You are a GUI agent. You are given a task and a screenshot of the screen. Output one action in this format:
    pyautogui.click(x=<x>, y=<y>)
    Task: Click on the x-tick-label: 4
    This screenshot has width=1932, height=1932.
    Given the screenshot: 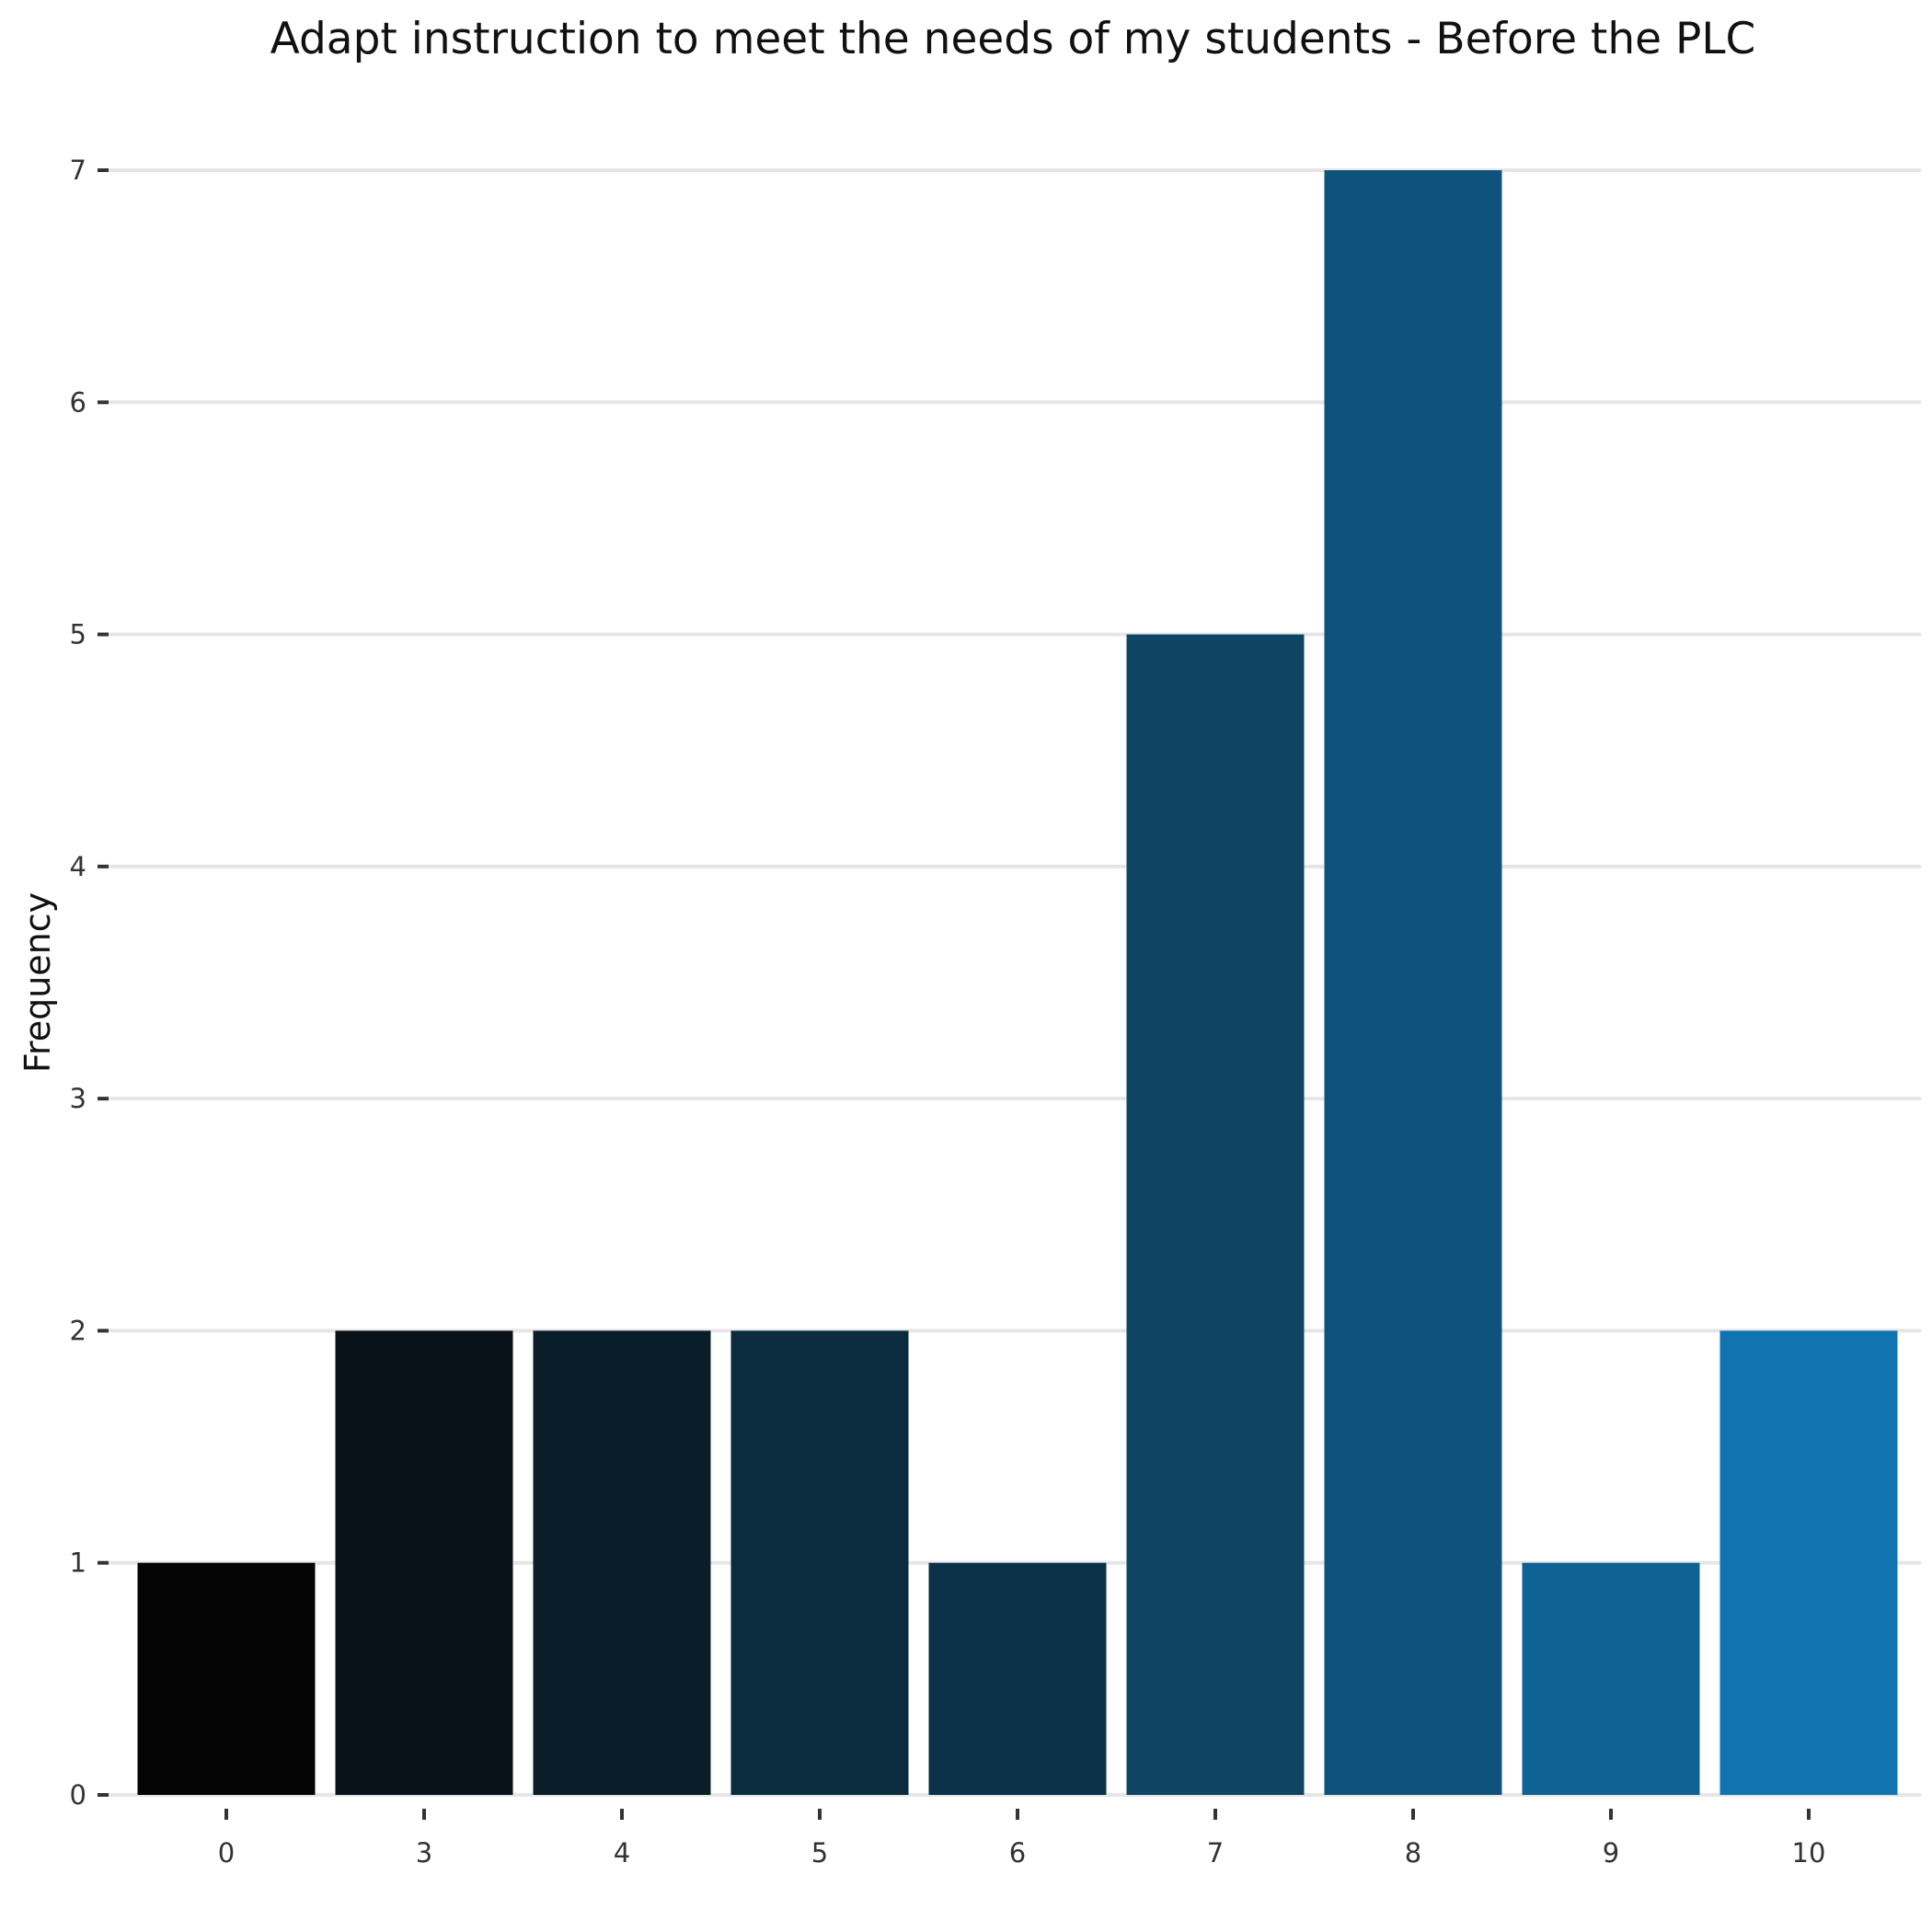 What is the action you would take?
    pyautogui.click(x=622, y=1853)
    